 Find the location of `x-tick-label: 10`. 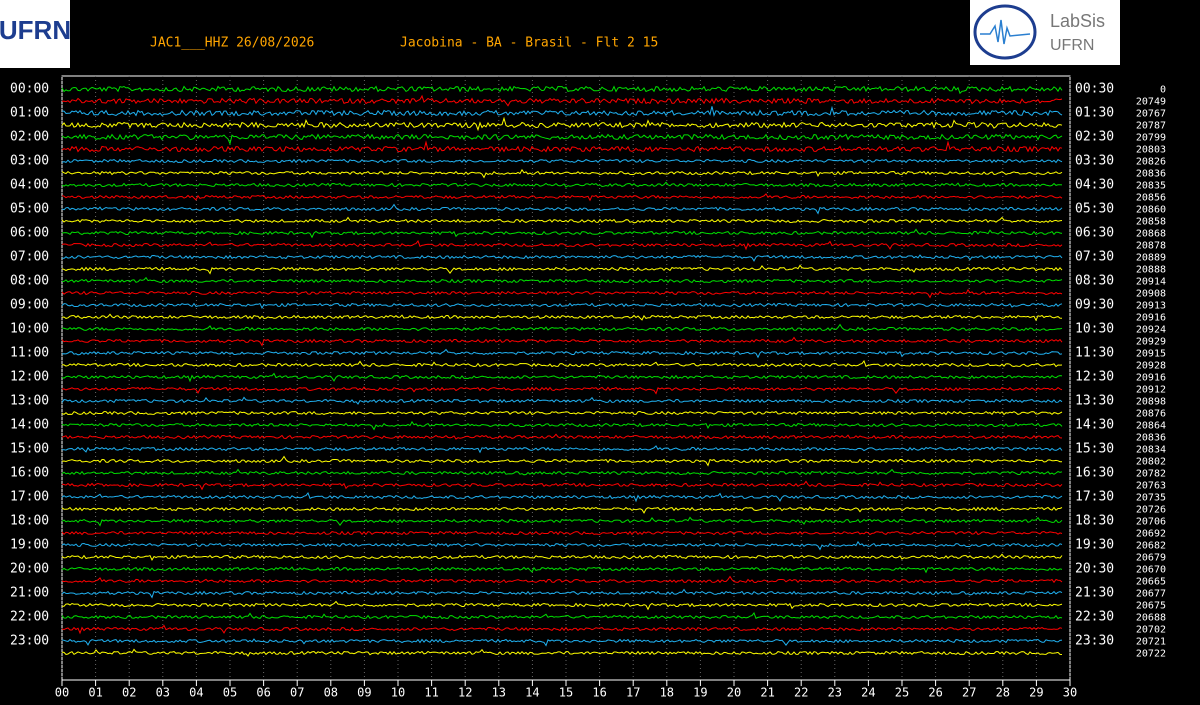

x-tick-label: 10 is located at coordinates (398, 693).